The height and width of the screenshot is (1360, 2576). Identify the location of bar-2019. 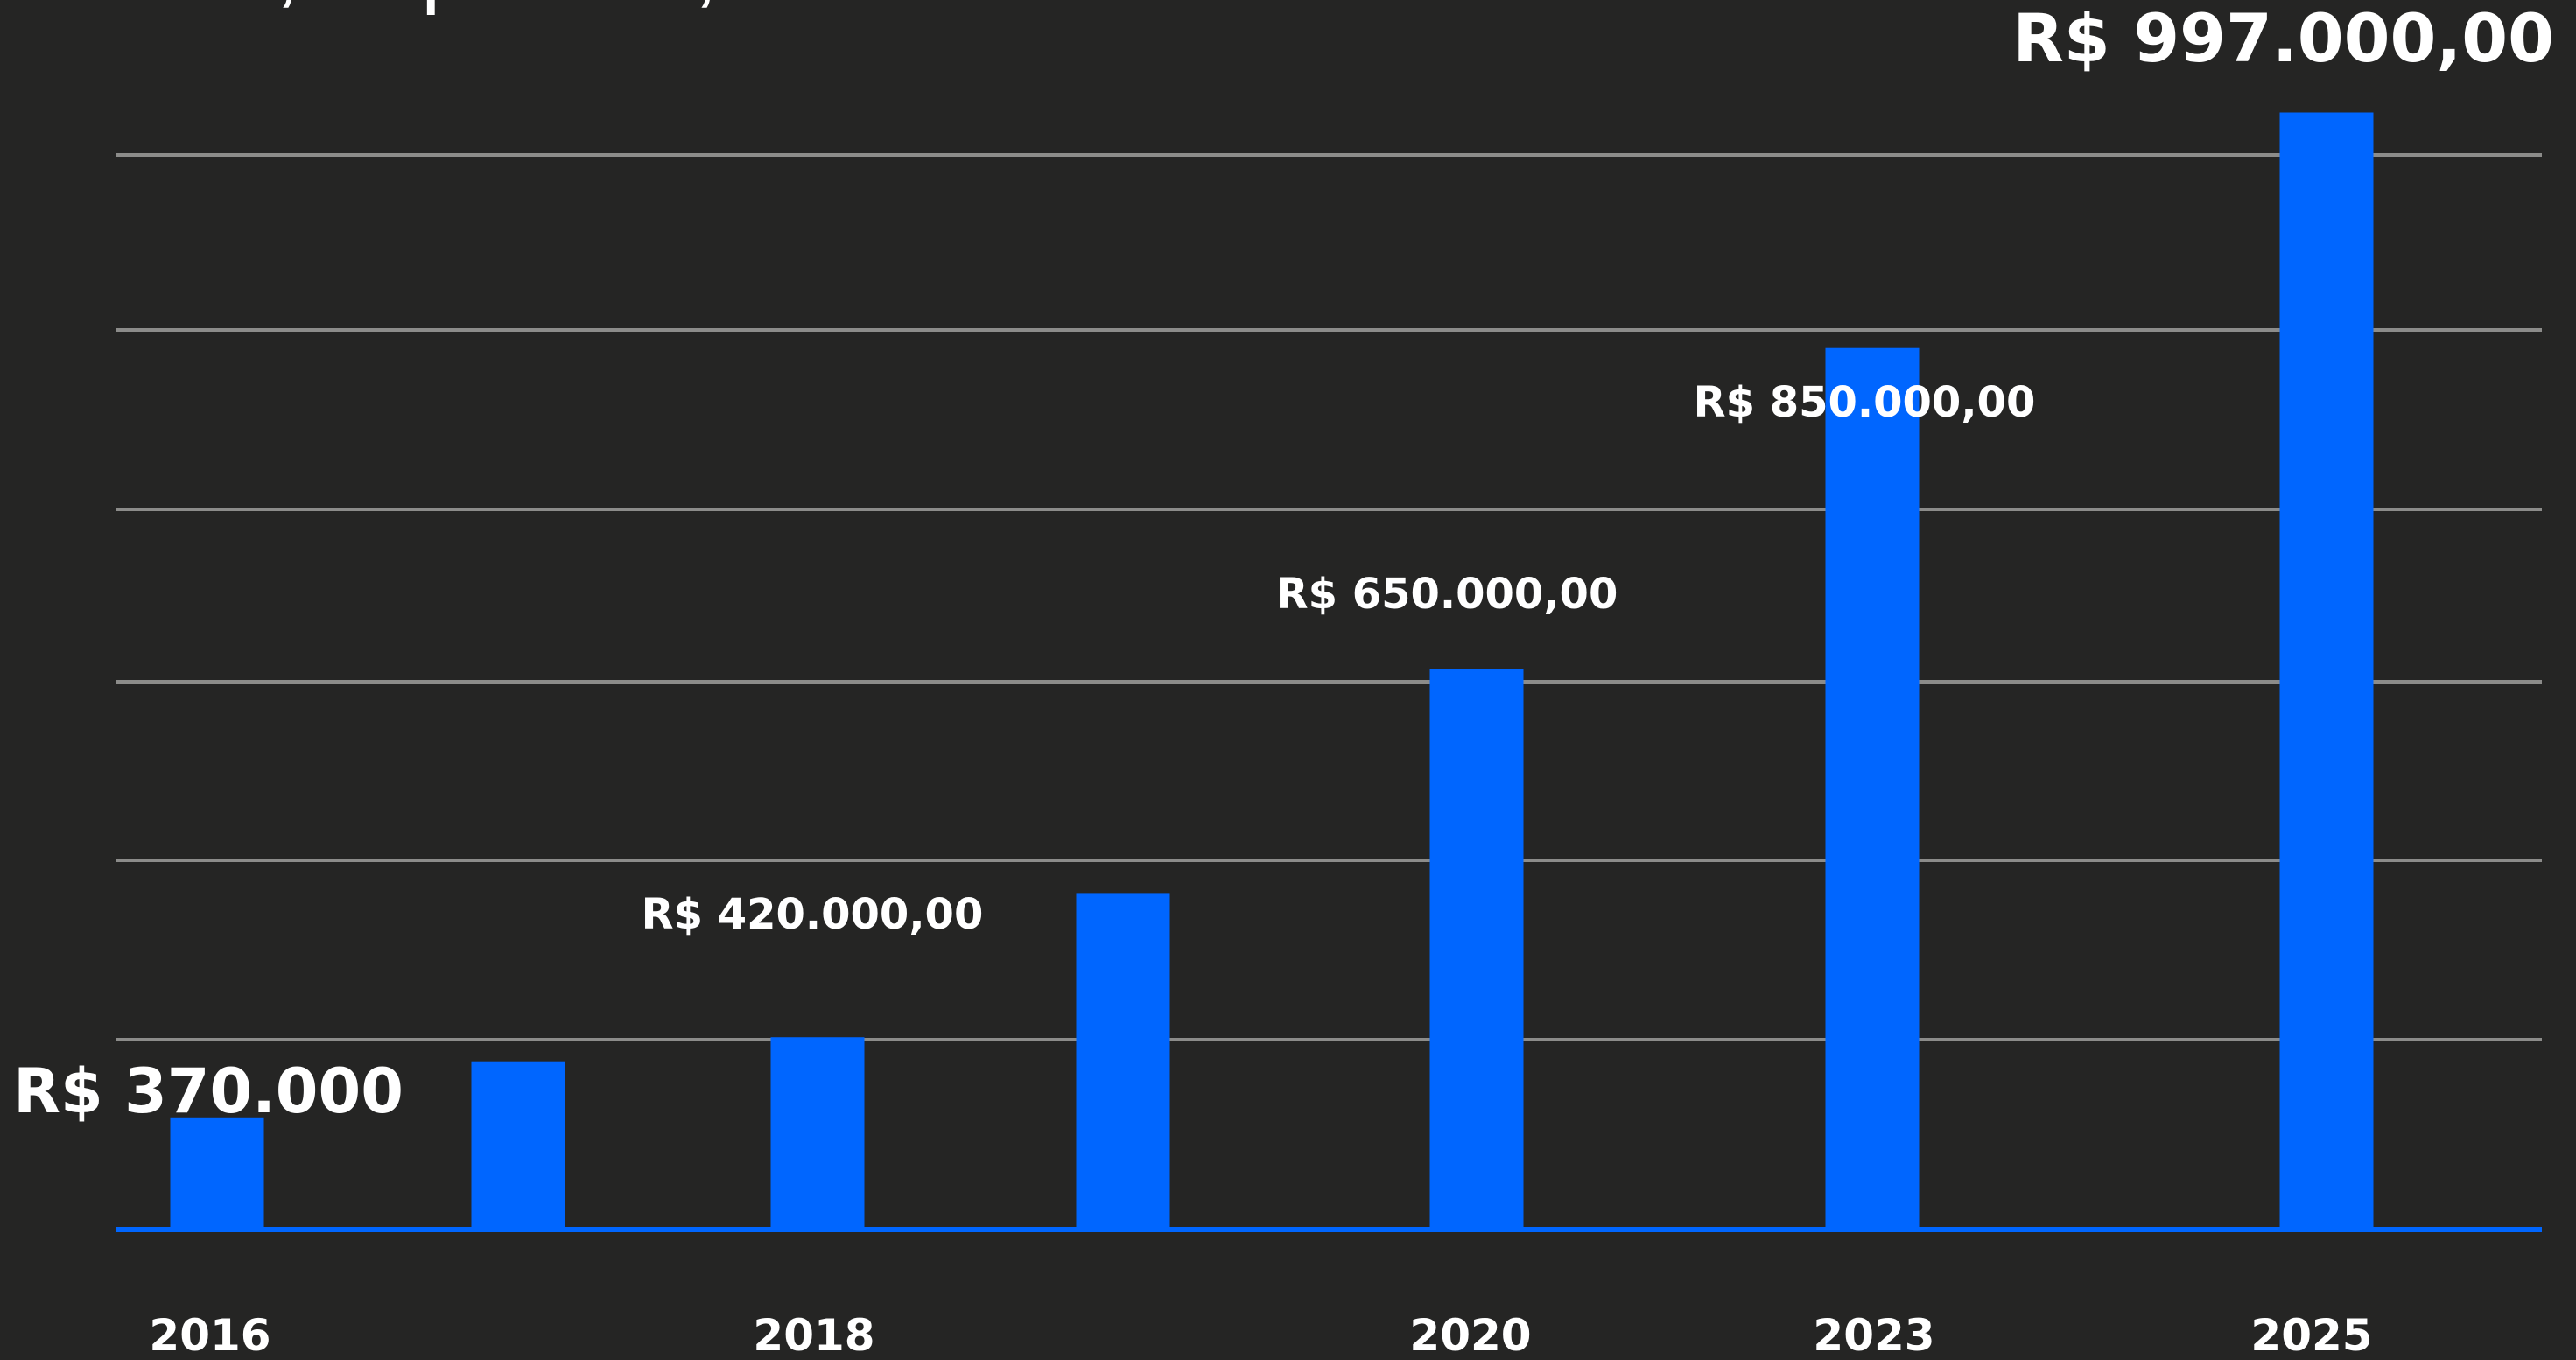
(1123, 1061).